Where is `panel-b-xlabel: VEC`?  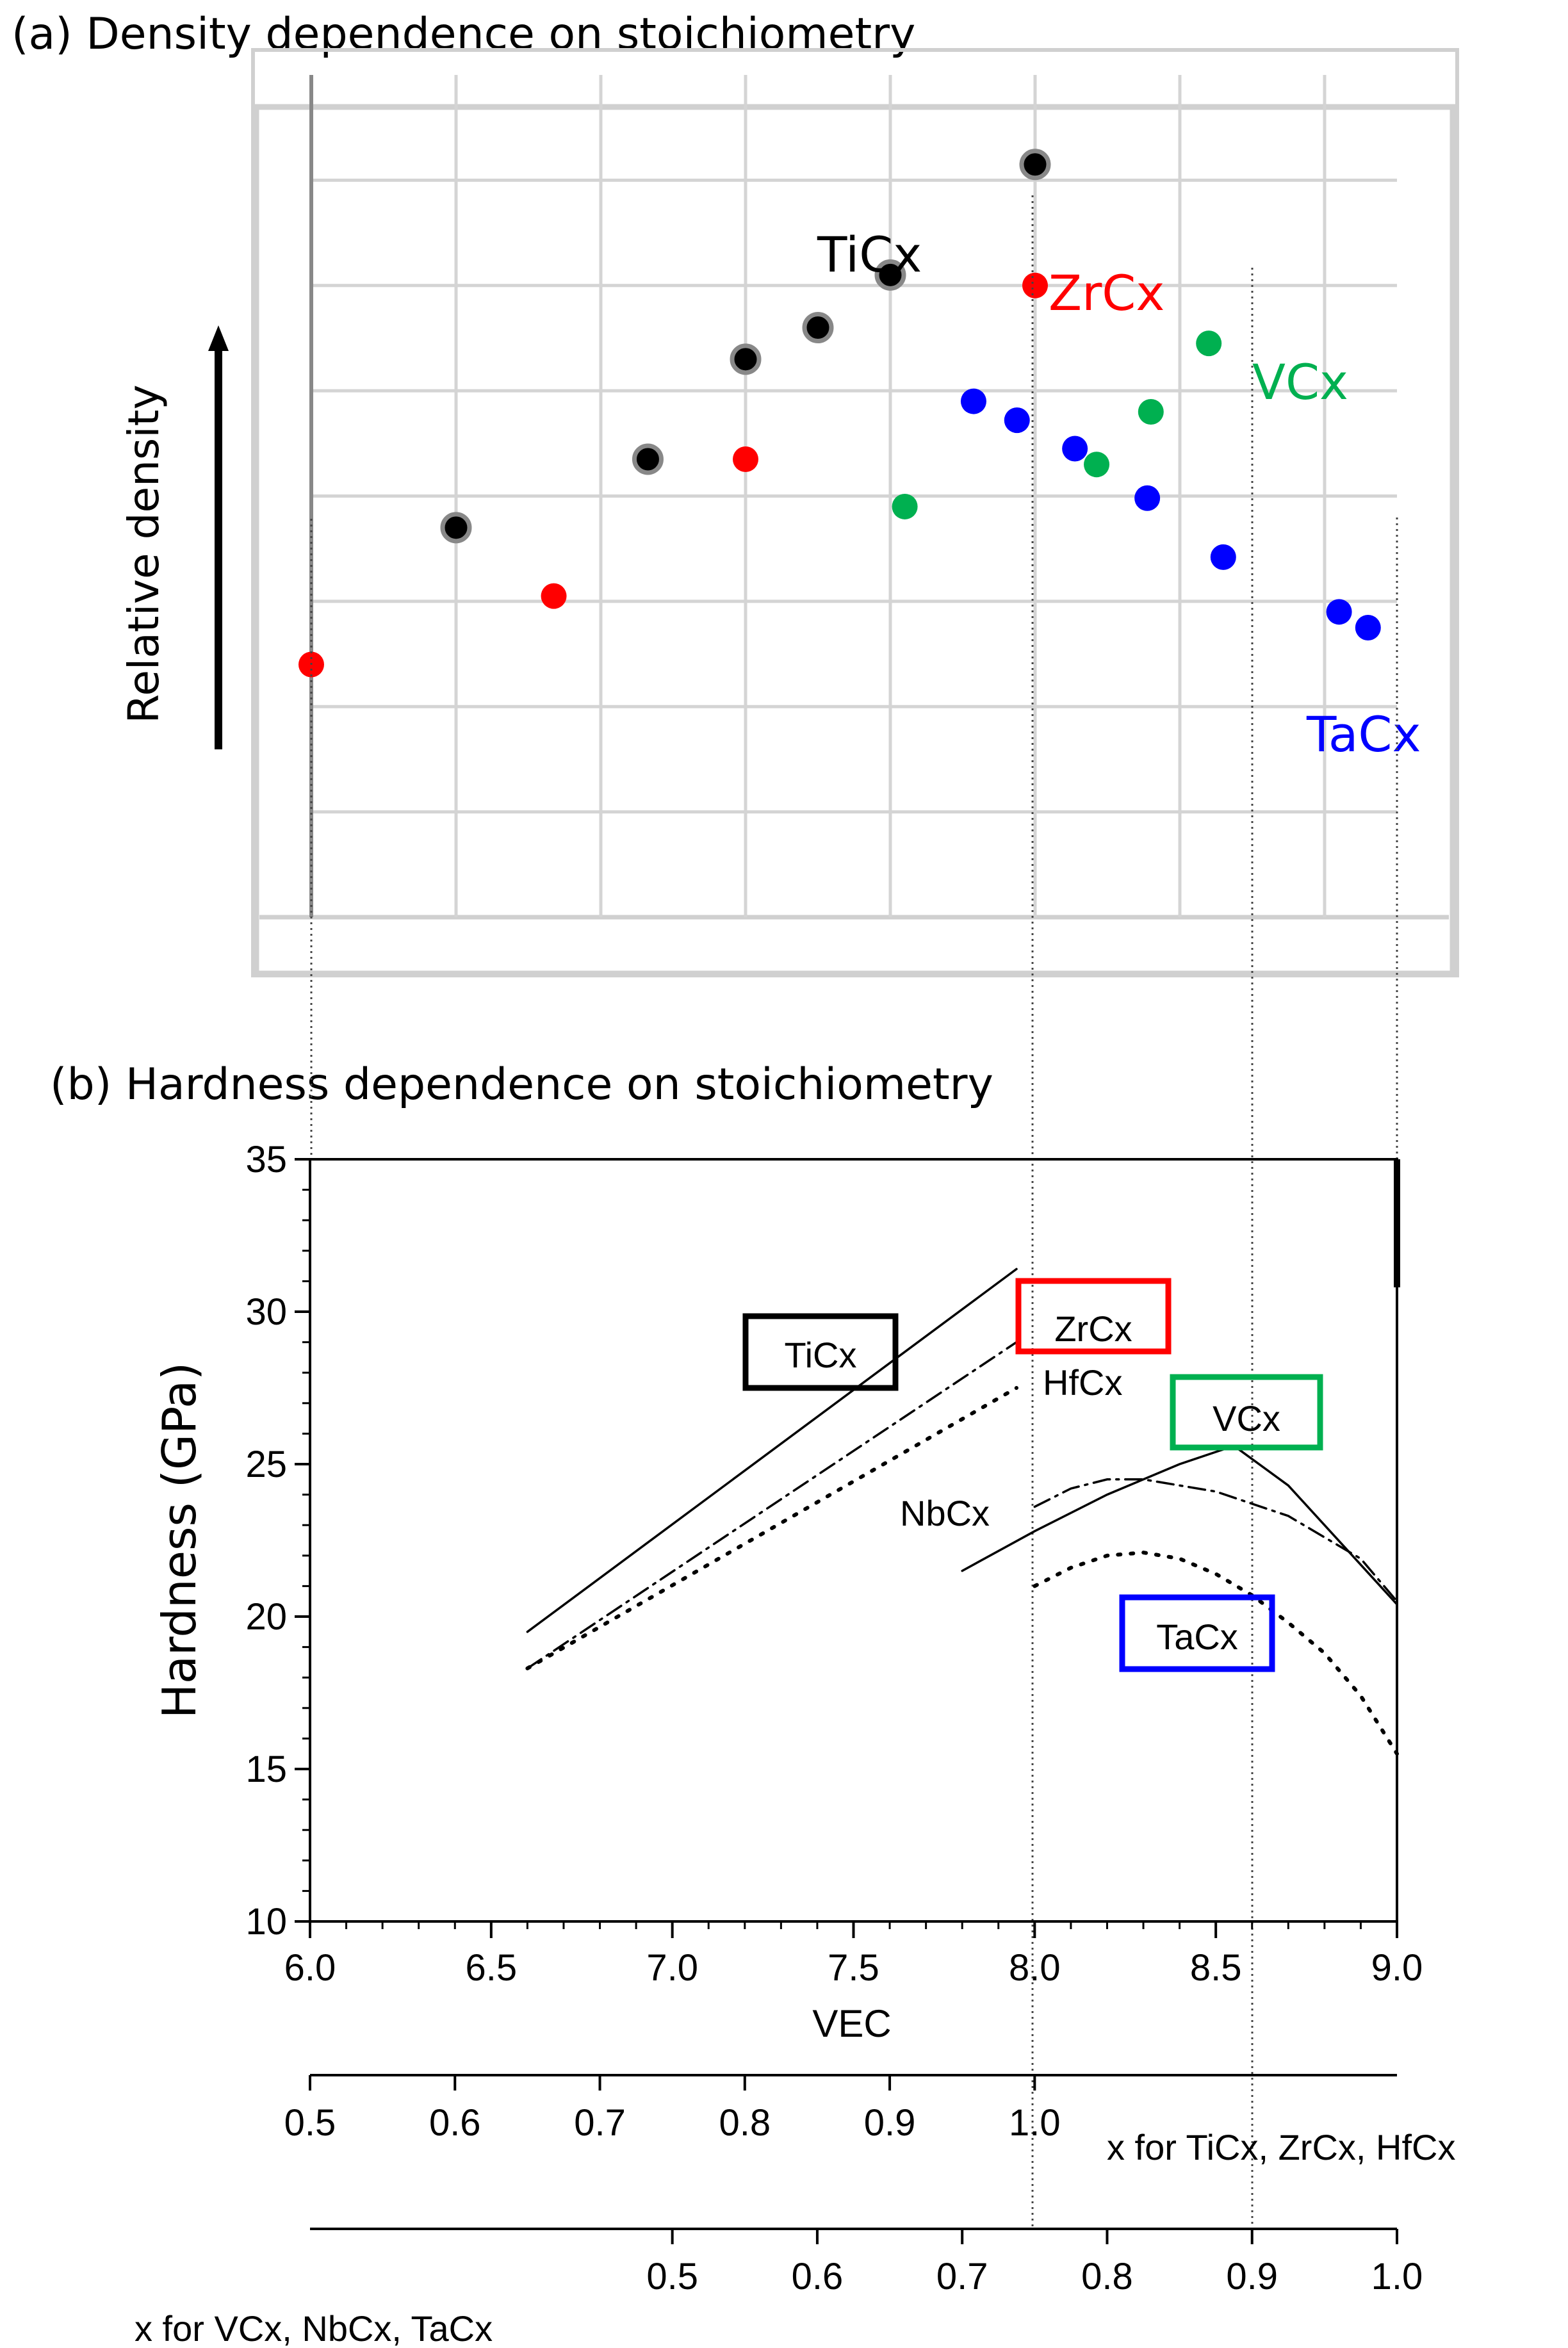
panel-b-xlabel: VEC is located at coordinates (851, 2024).